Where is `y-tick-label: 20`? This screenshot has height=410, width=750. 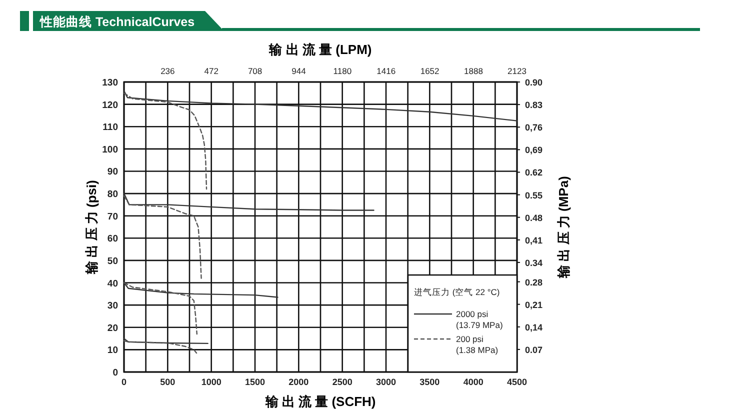
y-tick-label: 20 is located at coordinates (112, 328).